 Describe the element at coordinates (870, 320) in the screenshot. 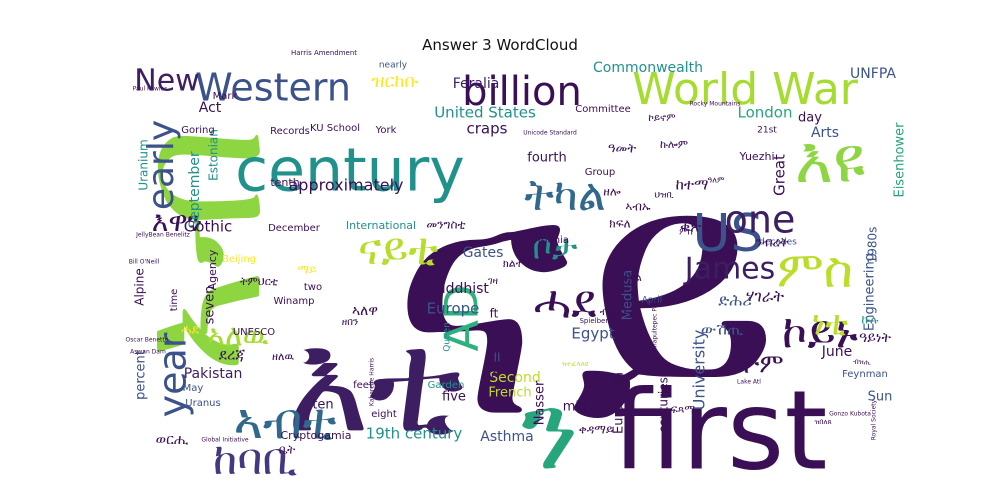

I see `word-125: ኩሉ` at that location.